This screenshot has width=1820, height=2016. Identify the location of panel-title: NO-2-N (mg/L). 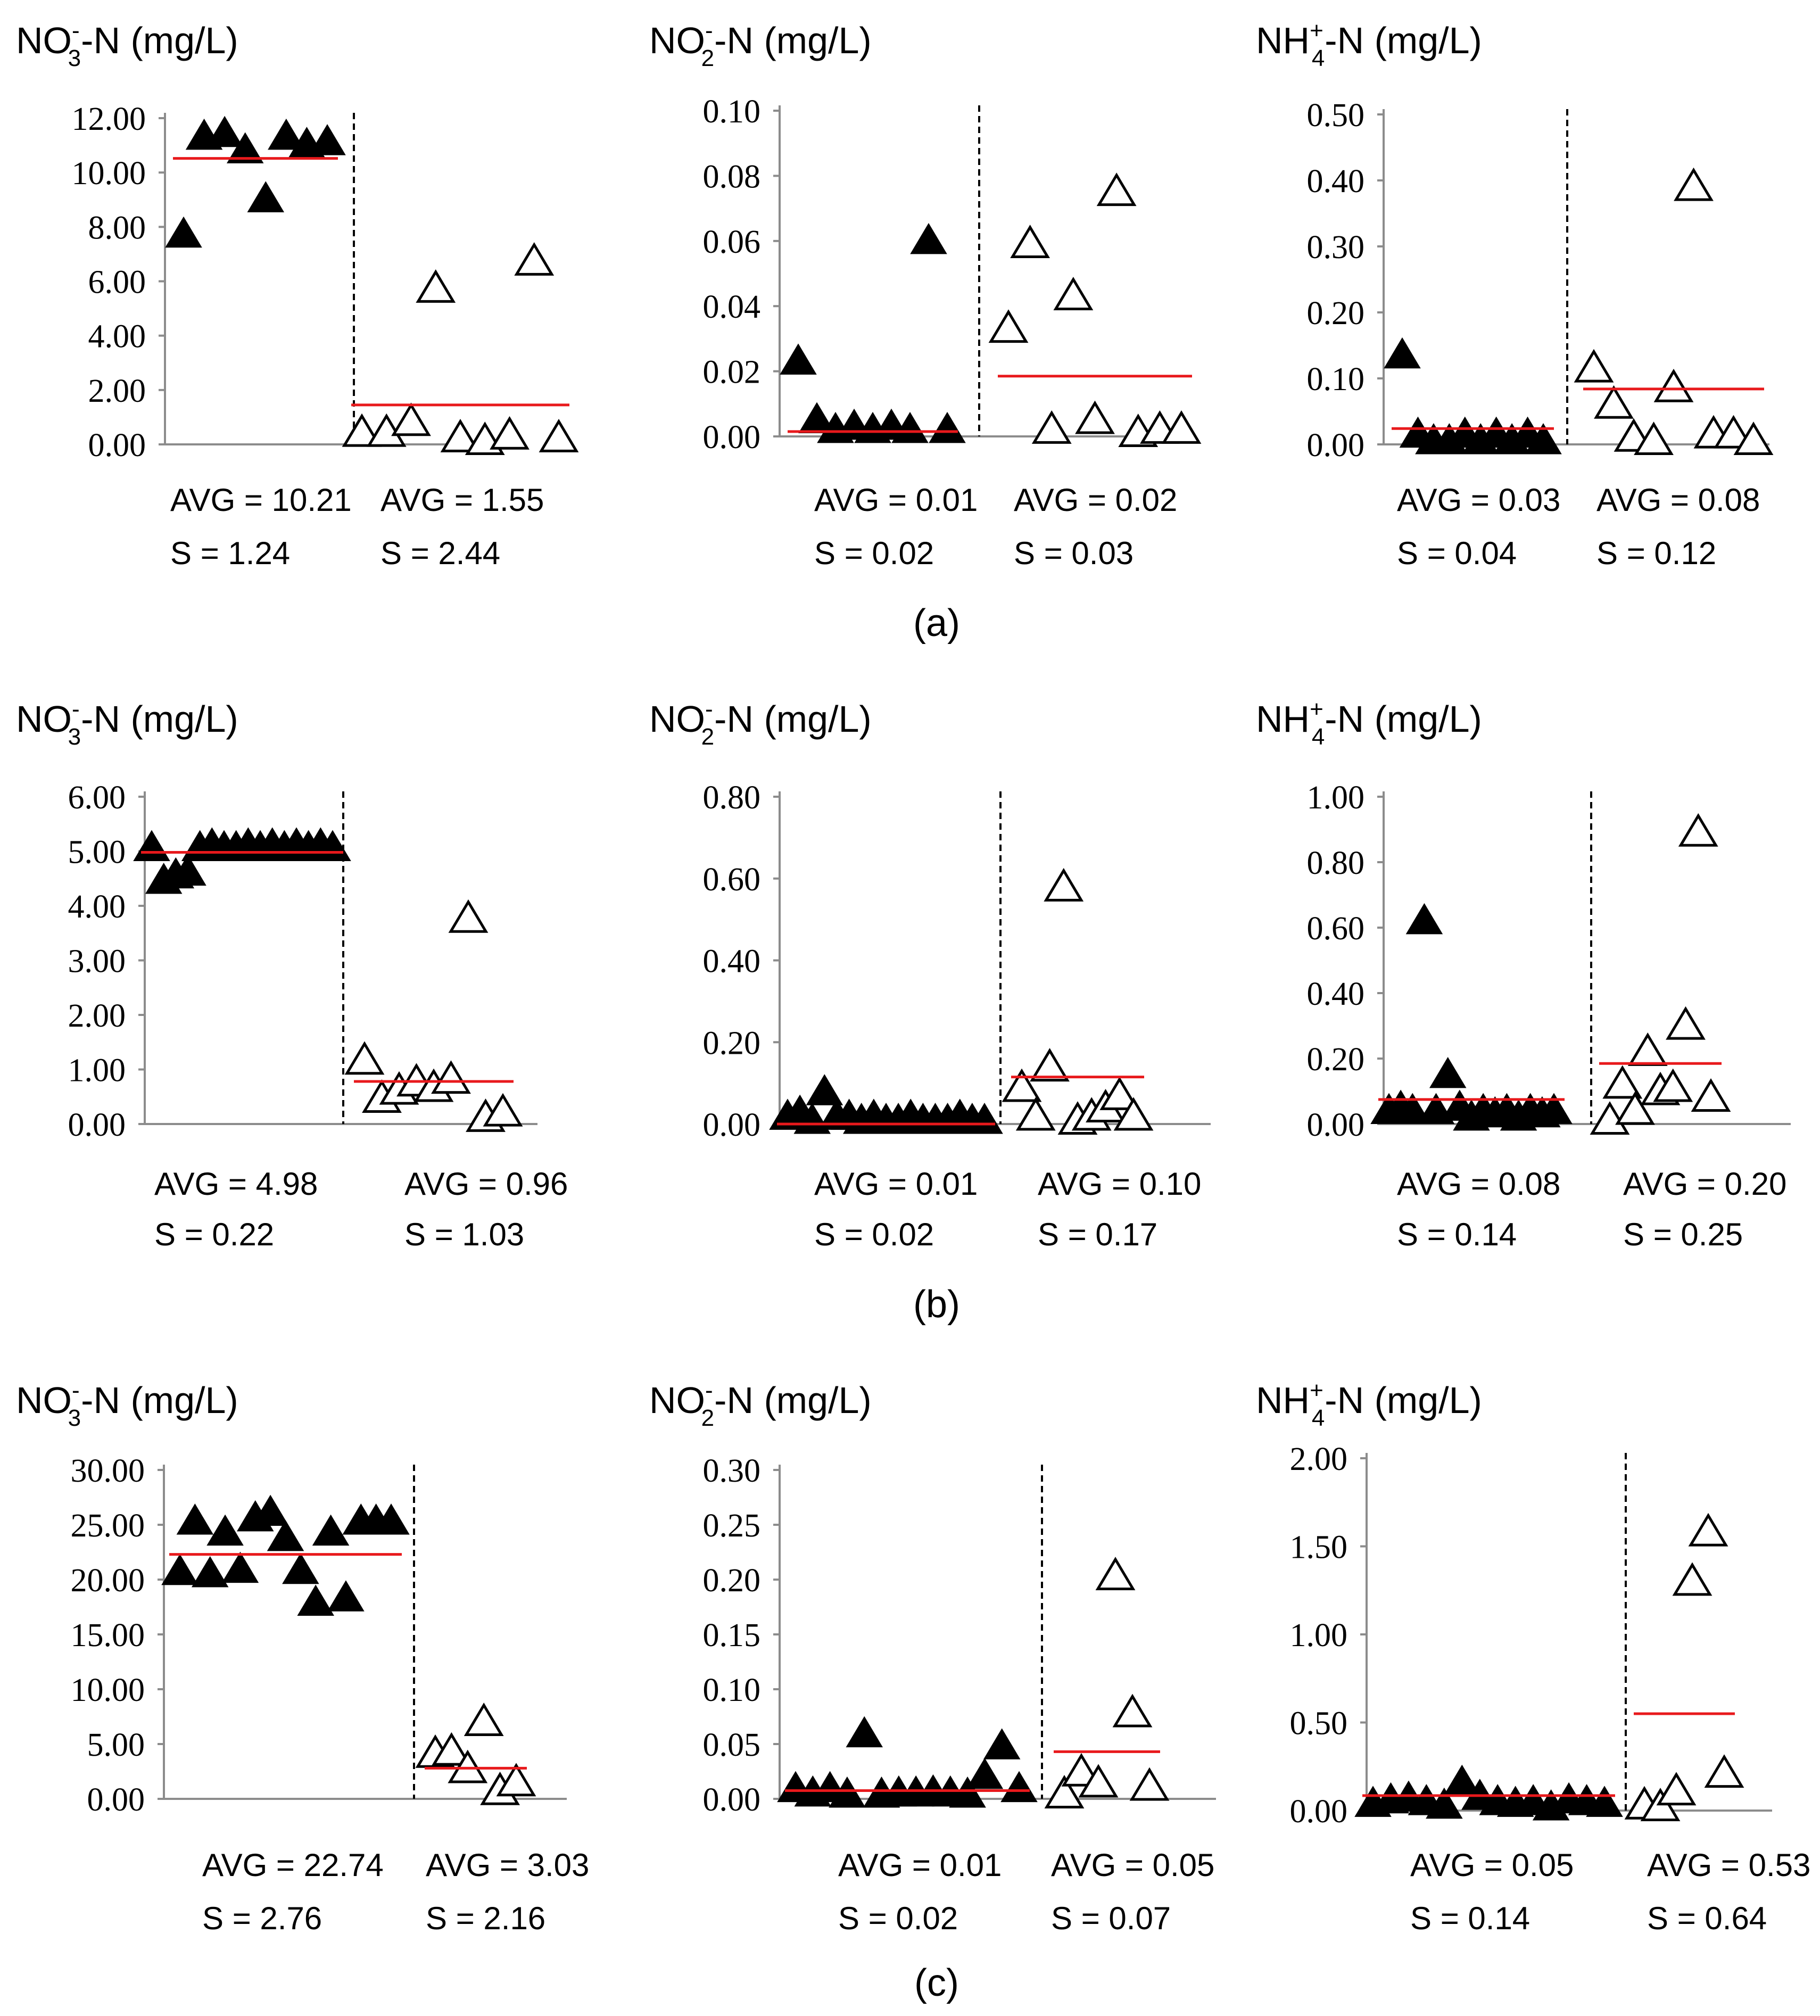
(761, 1404).